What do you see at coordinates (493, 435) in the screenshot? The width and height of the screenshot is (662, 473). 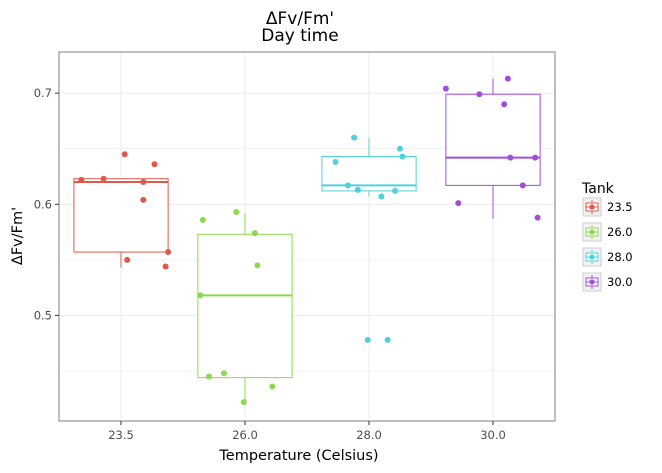 I see `x-tick-label: 30.0` at bounding box center [493, 435].